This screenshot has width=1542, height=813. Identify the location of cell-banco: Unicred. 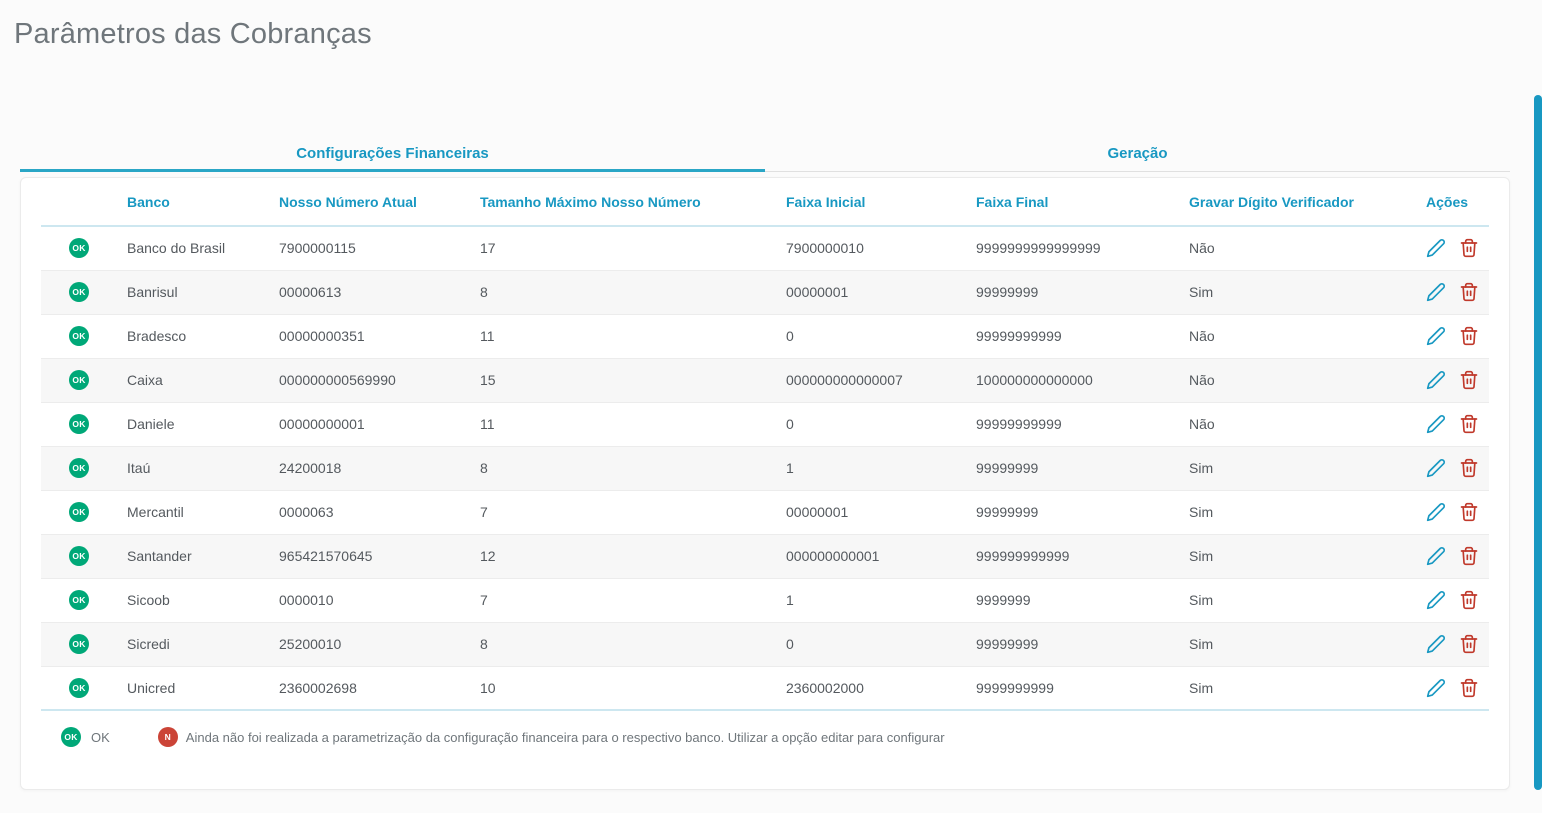
(203, 688).